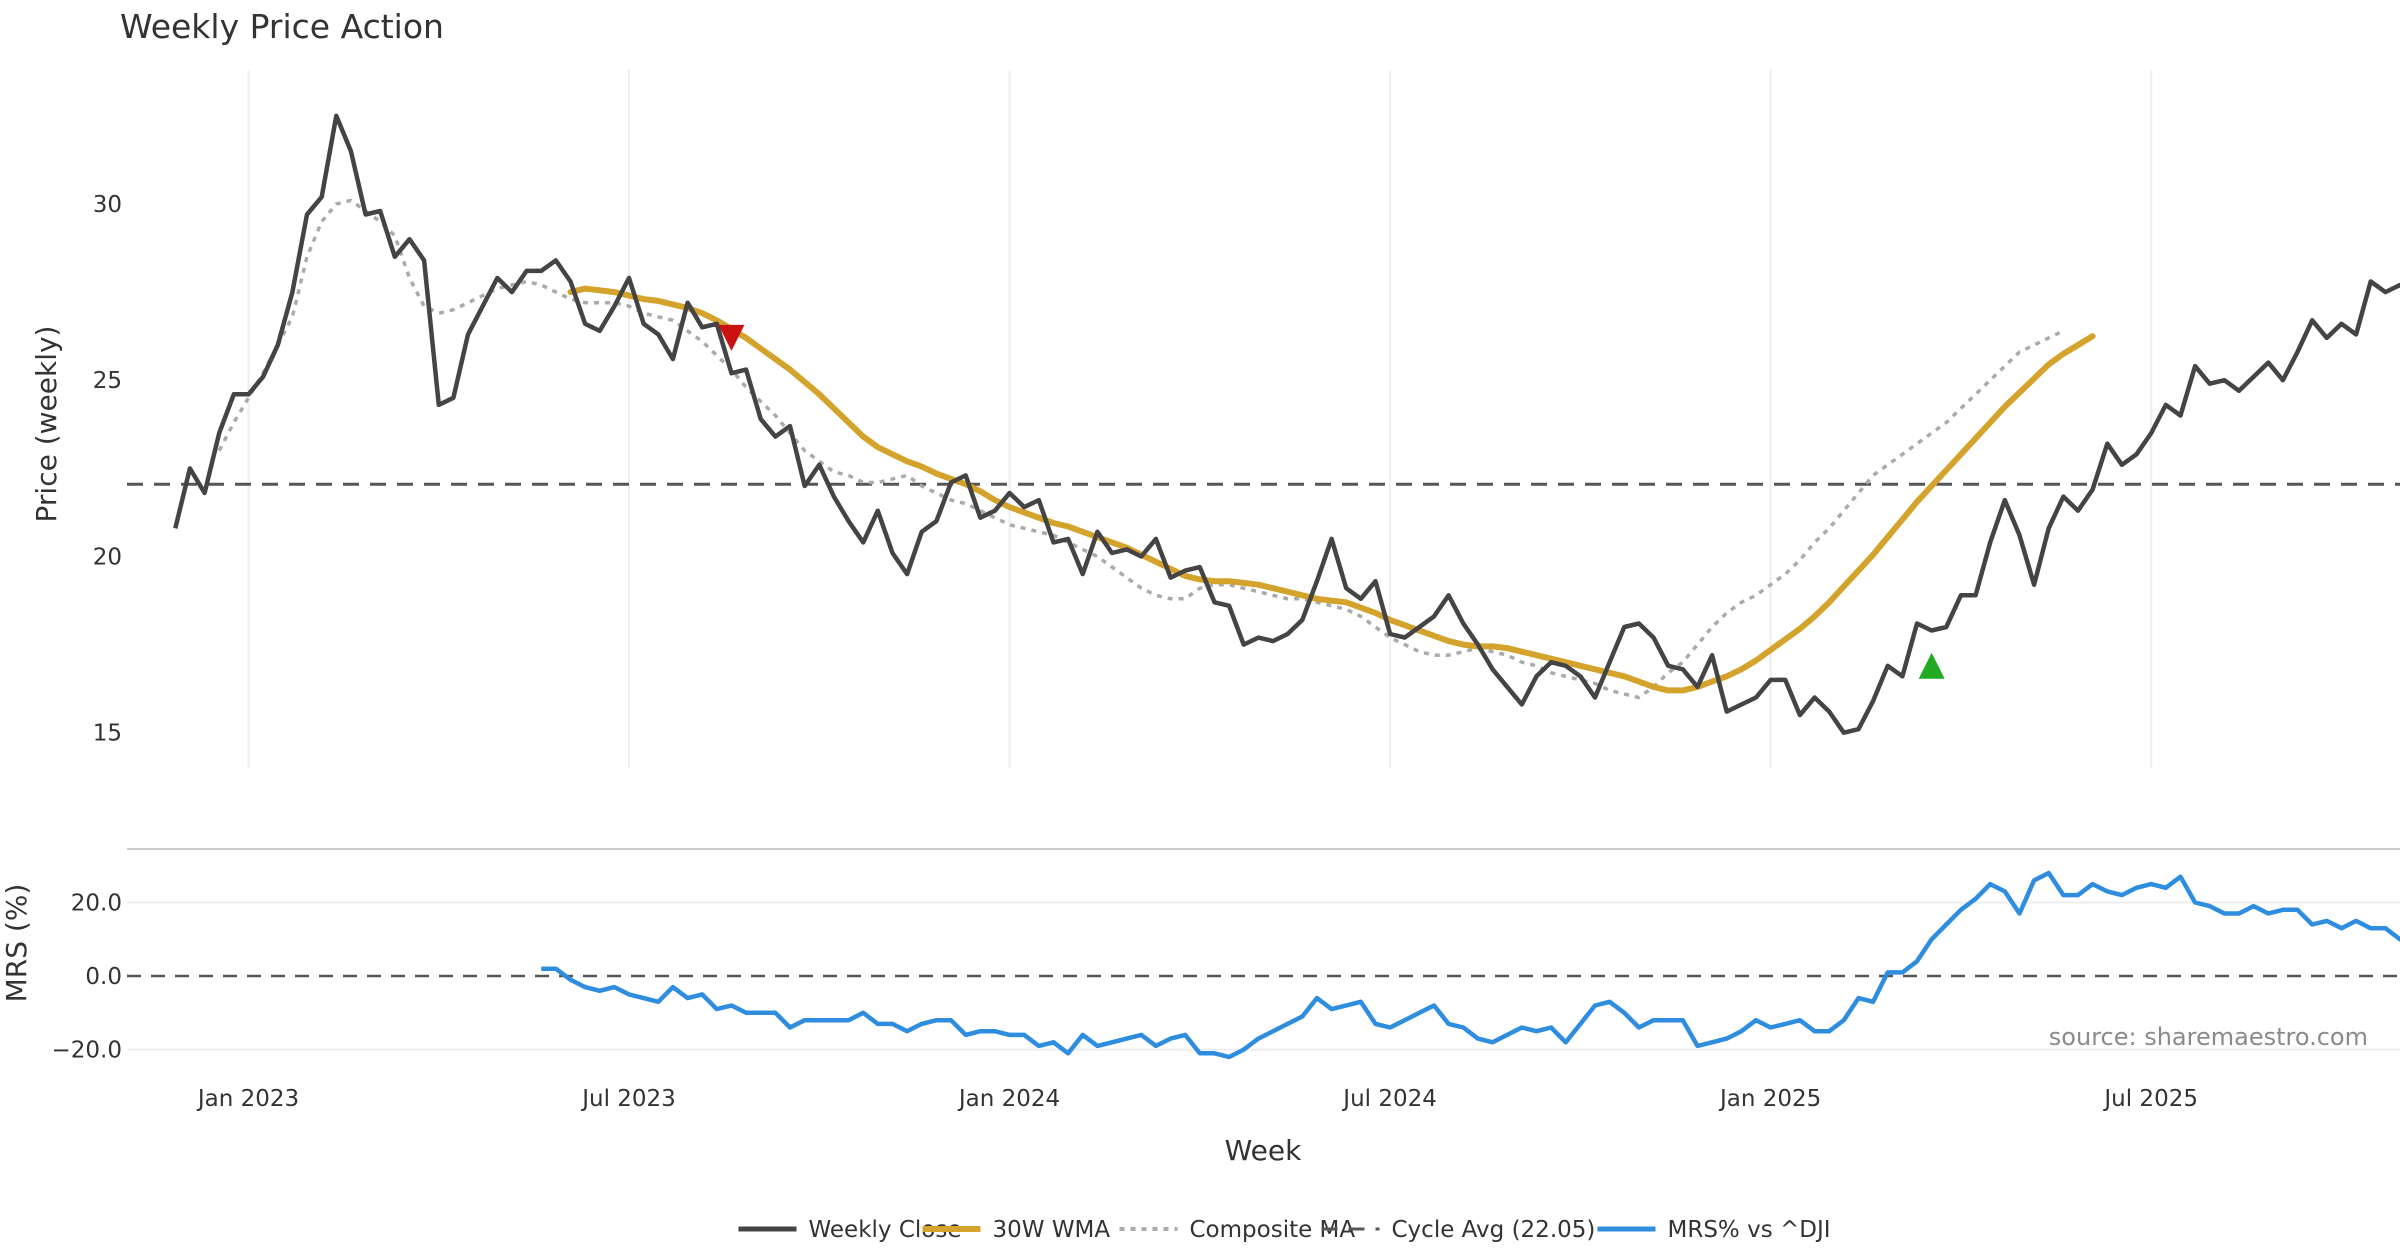  What do you see at coordinates (107, 734) in the screenshot?
I see `price-y-tick-label: 15` at bounding box center [107, 734].